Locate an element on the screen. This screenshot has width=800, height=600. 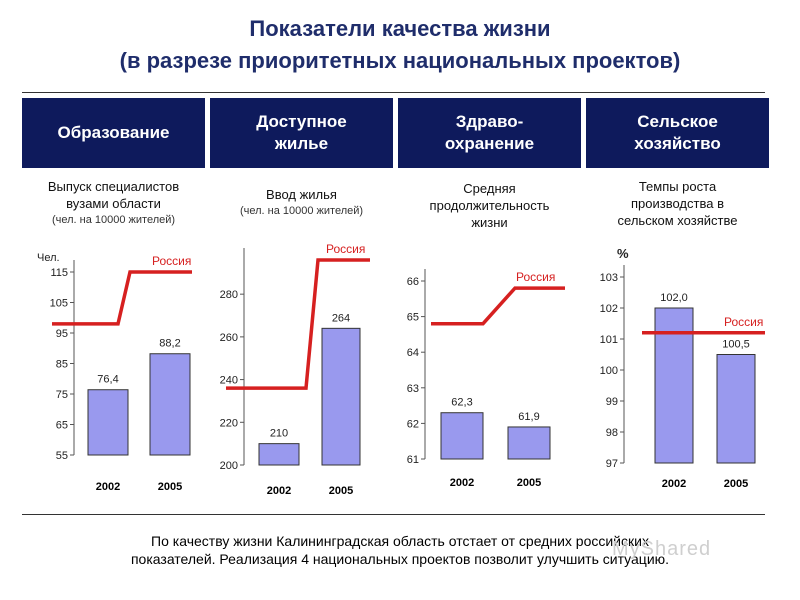
chart-1-russia-line is located at coordinates (298, 324).